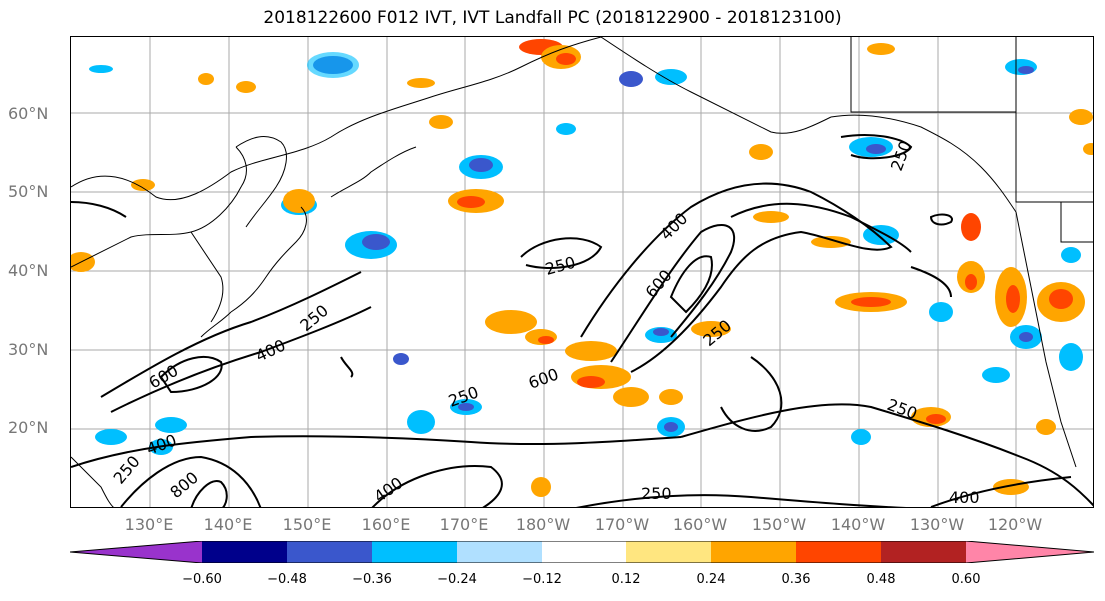 This screenshot has width=1105, height=601. Describe the element at coordinates (543, 378) in the screenshot. I see `contour-label: 600` at that location.